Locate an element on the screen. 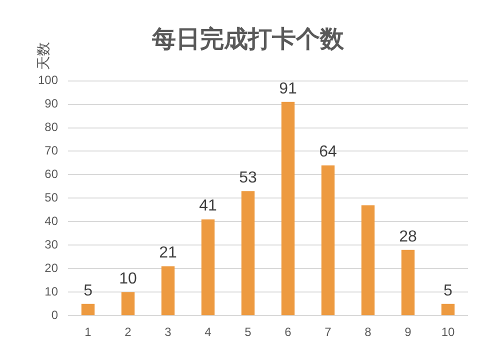 Image resolution: width=500 pixels, height=362 pixels. data-label: 28 is located at coordinates (408, 237).